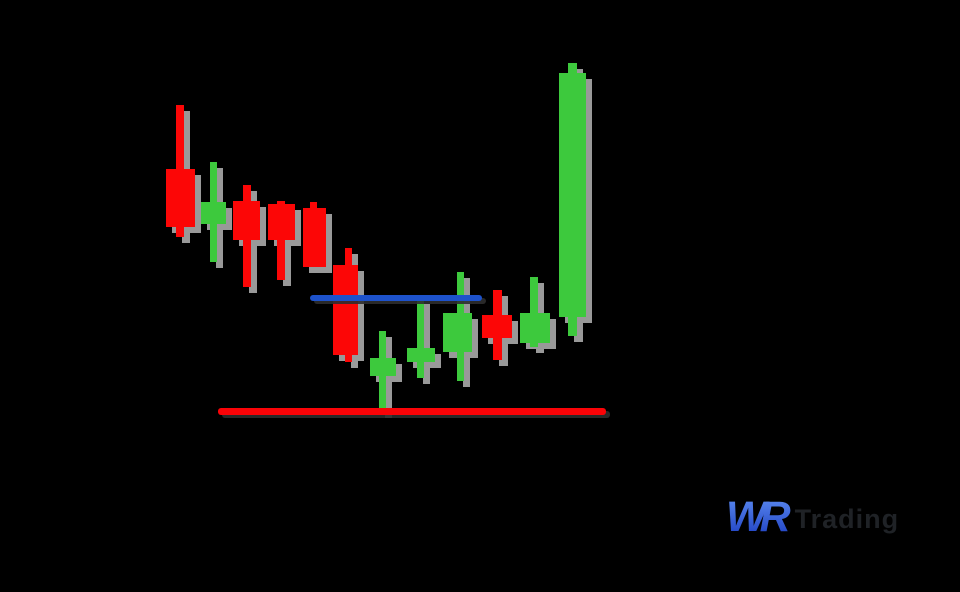  I want to click on red-support-line, so click(412, 411).